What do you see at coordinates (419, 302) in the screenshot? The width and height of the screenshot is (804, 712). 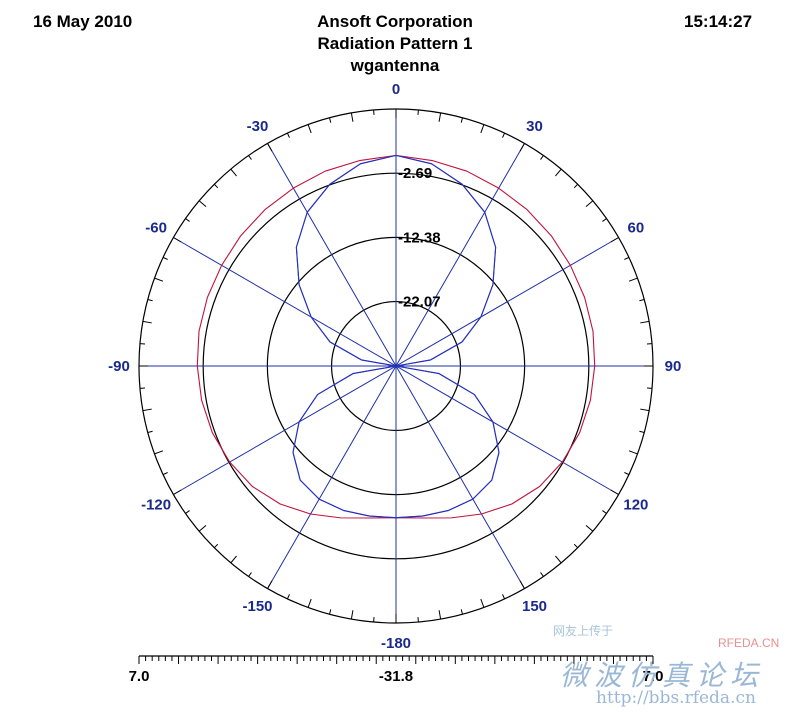 I see `ring-label-2: -22.07` at bounding box center [419, 302].